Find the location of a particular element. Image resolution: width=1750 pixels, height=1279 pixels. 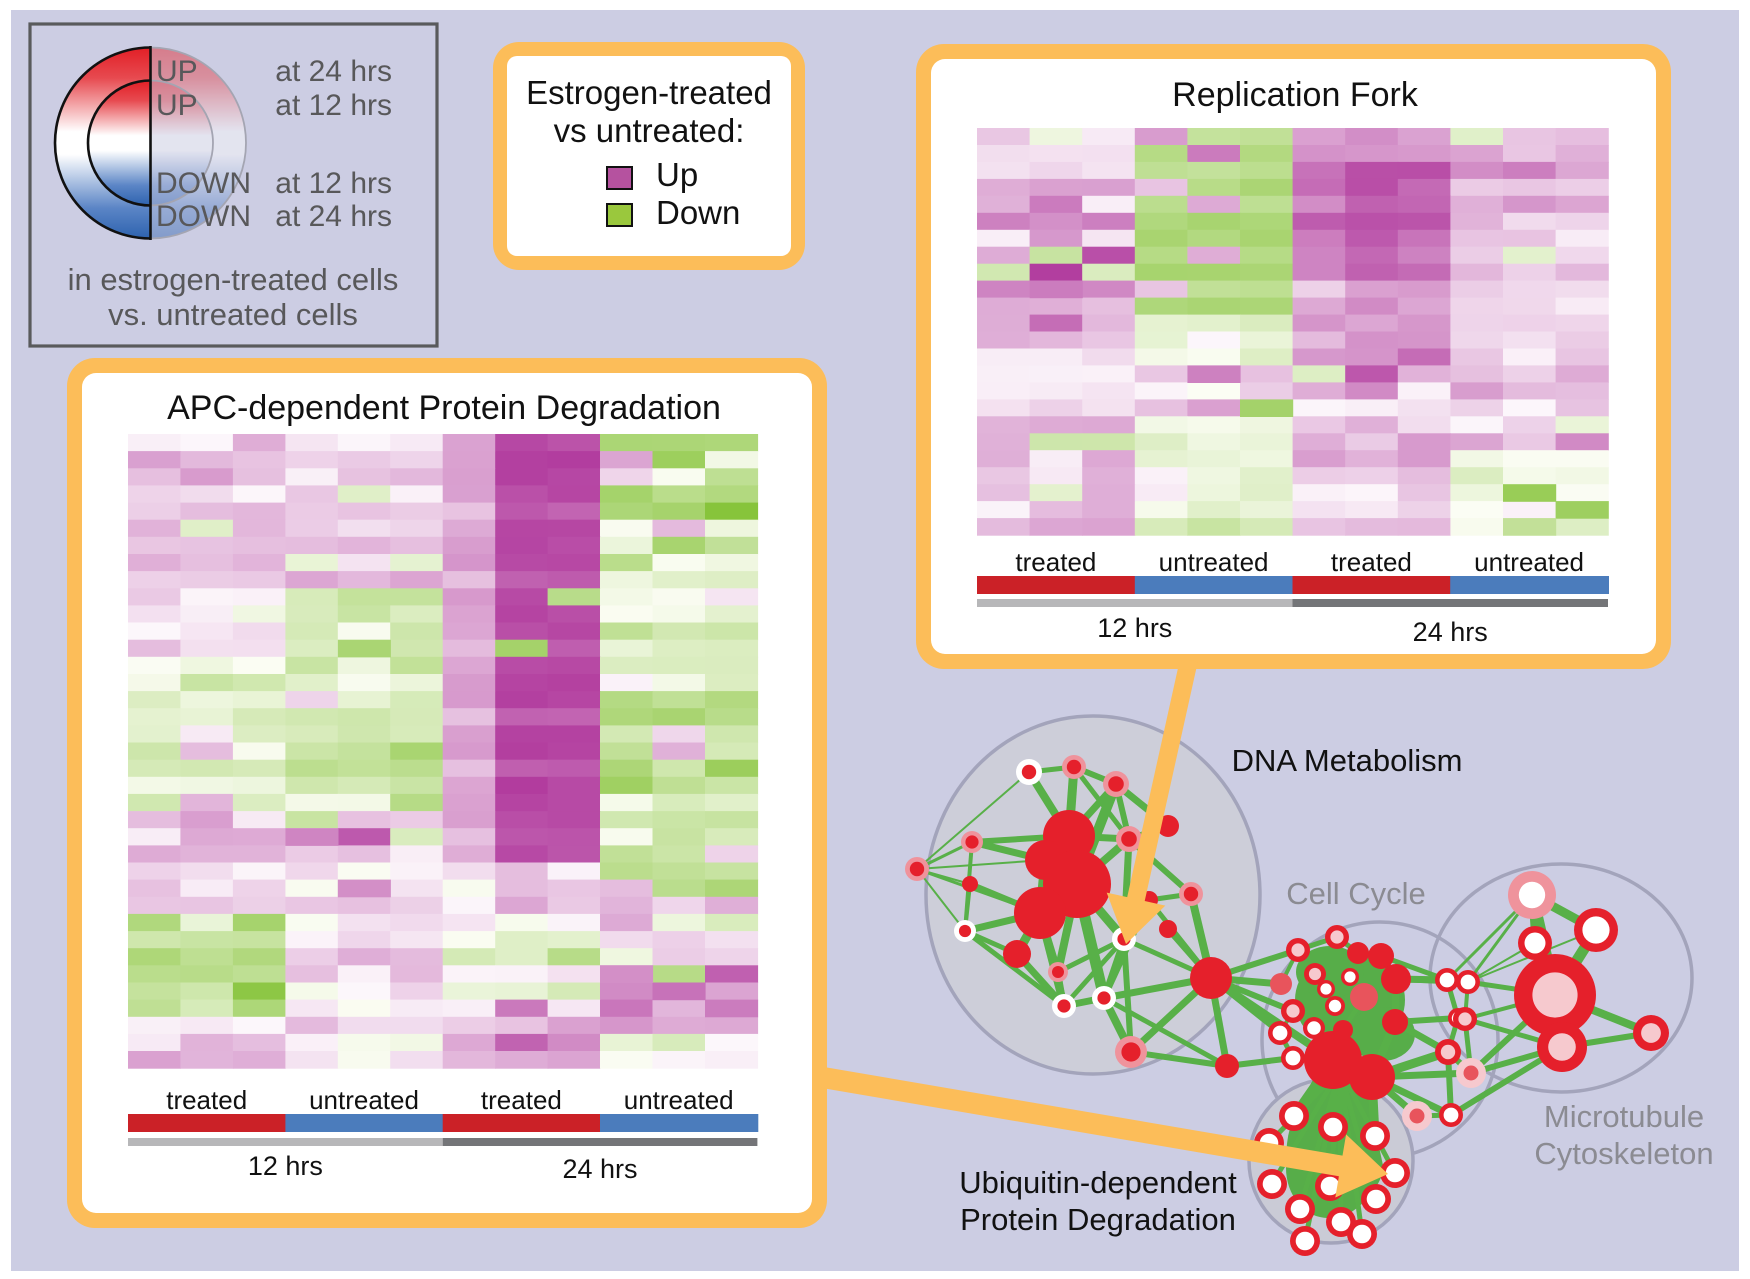

svg-text: Ubiquitin-dependent is located at coordinates (1098, 1182).